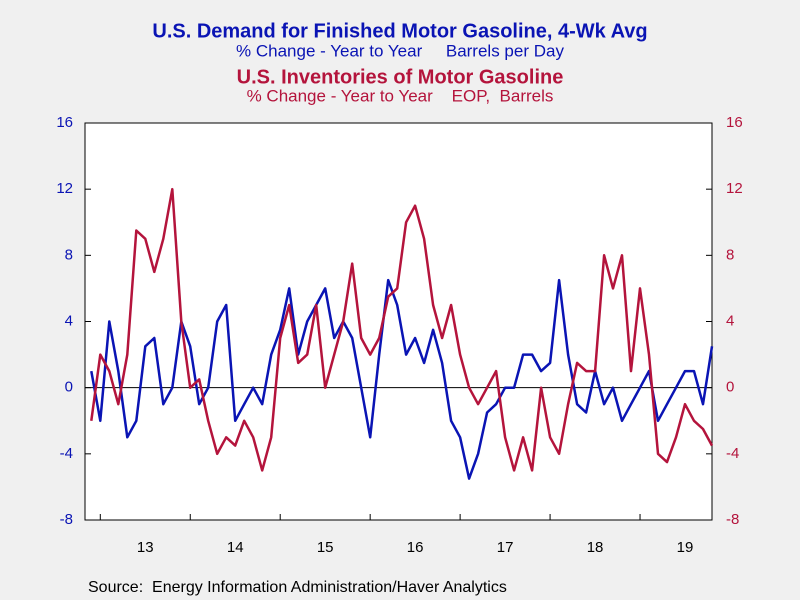  Describe the element at coordinates (505, 547) in the screenshot. I see `x-tick-label: 17` at that location.